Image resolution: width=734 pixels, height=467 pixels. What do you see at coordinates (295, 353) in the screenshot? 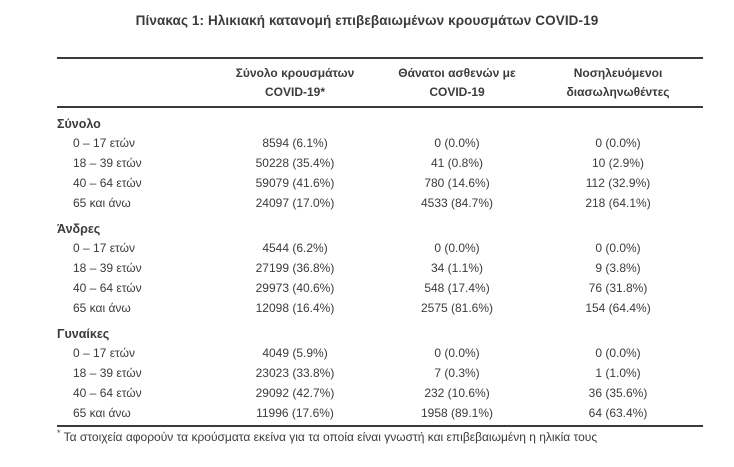
I see `cases-cell: 4049 (5.9%)` at bounding box center [295, 353].